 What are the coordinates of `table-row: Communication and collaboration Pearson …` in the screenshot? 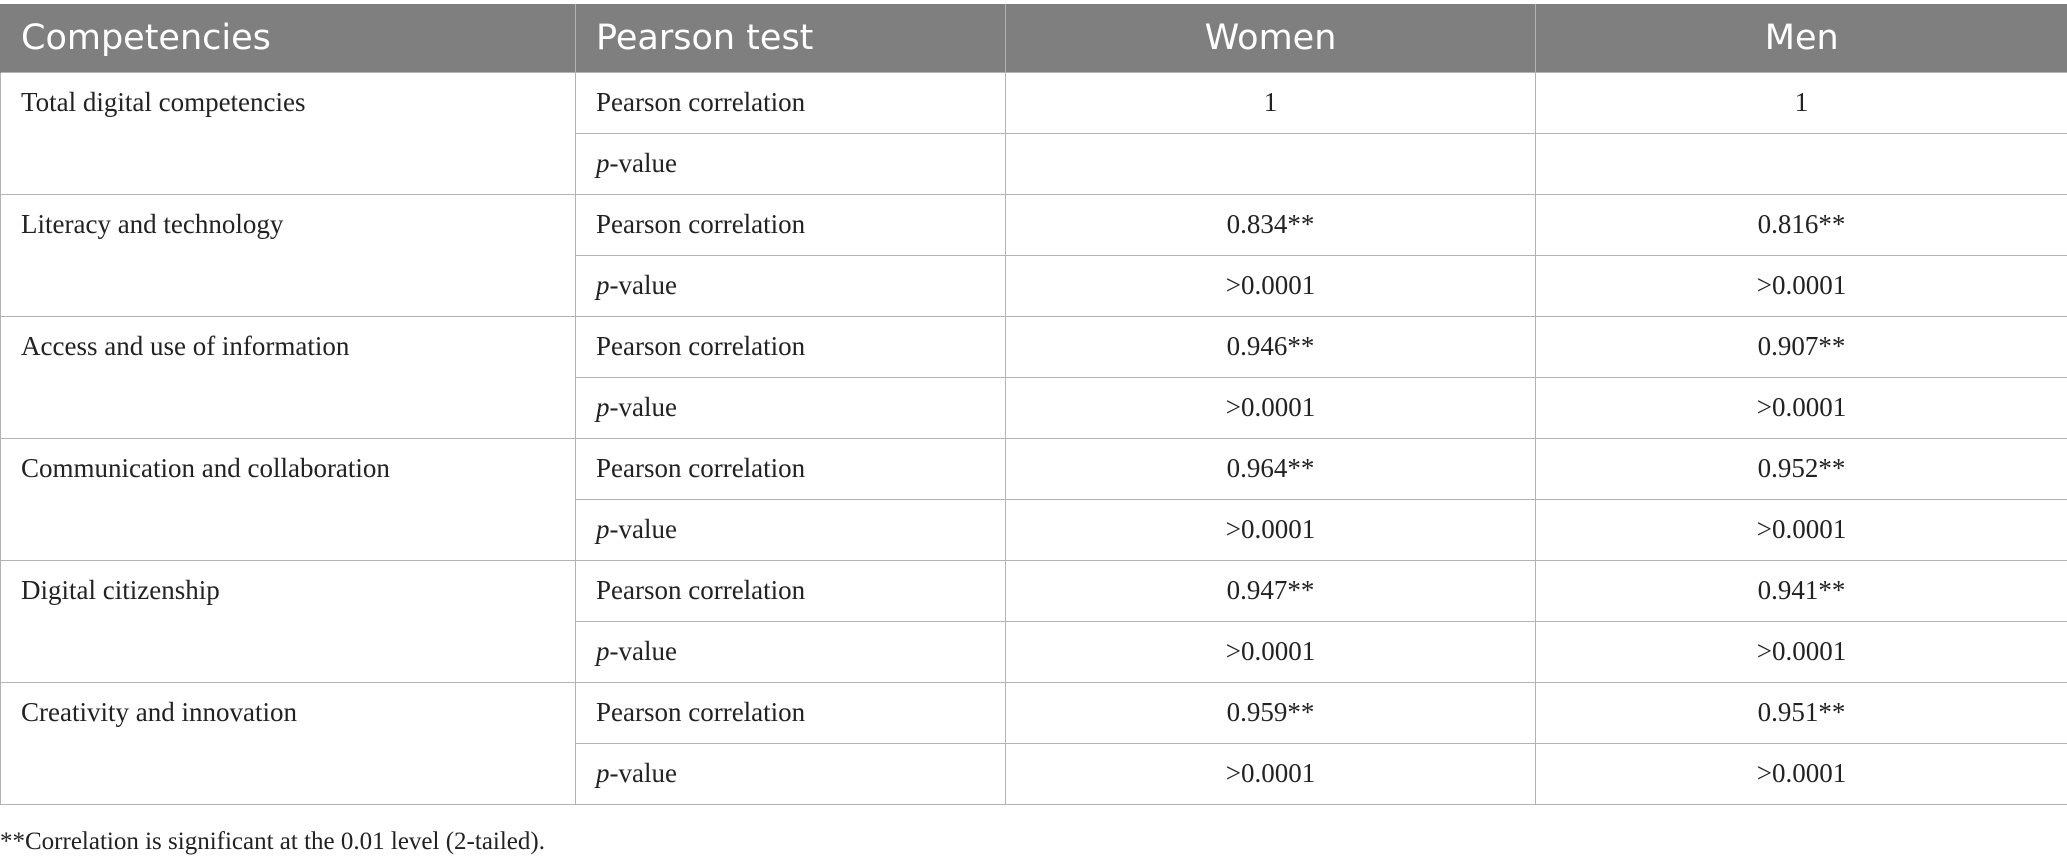 It's located at (1033, 499).